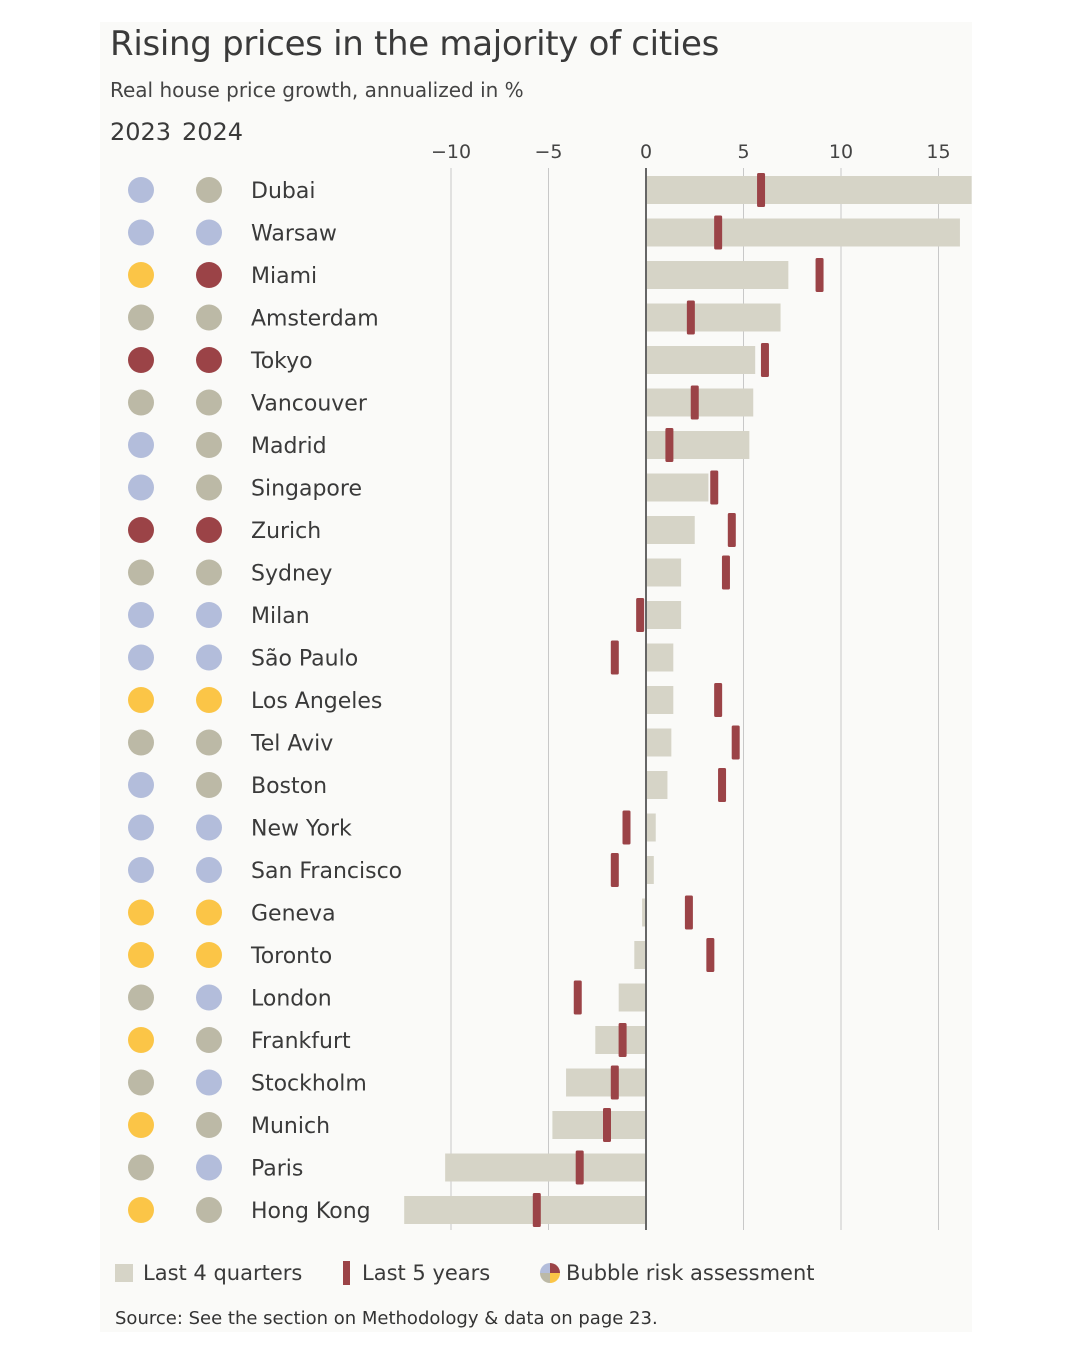 Image resolution: width=1080 pixels, height=1365 pixels. Describe the element at coordinates (290, 1126) in the screenshot. I see `city-label: Munich` at that location.